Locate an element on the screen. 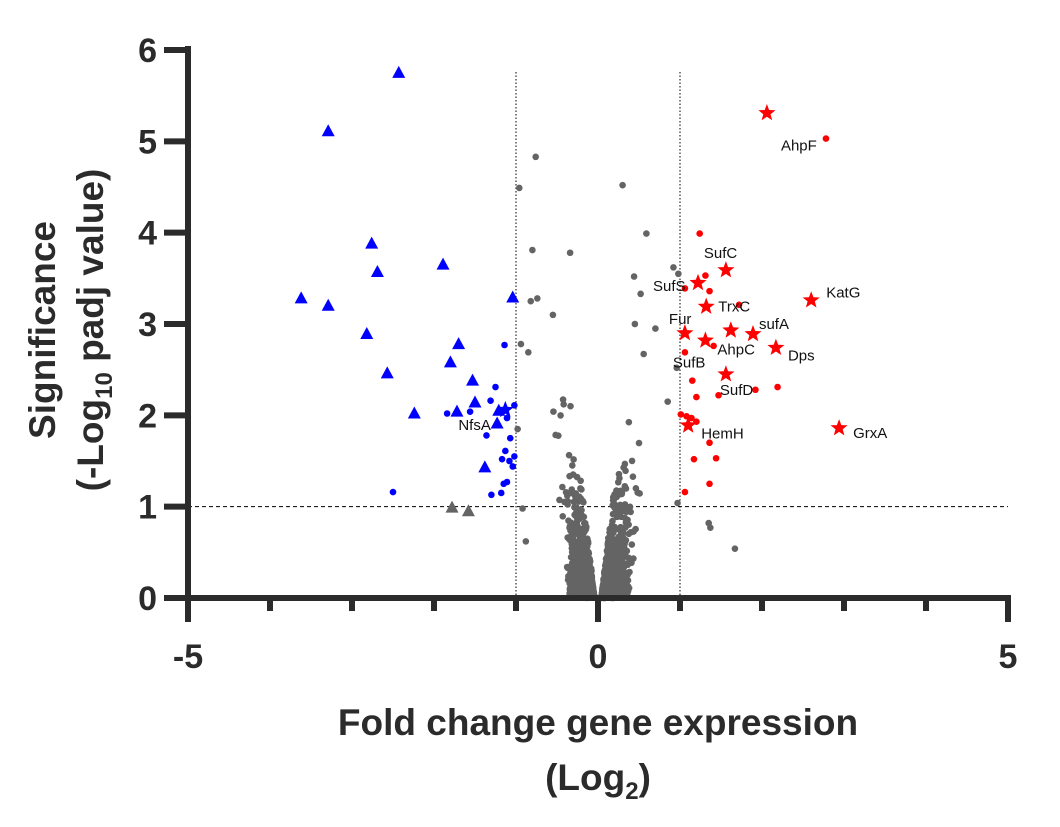  gene-label-HemH: HemH is located at coordinates (722, 433).